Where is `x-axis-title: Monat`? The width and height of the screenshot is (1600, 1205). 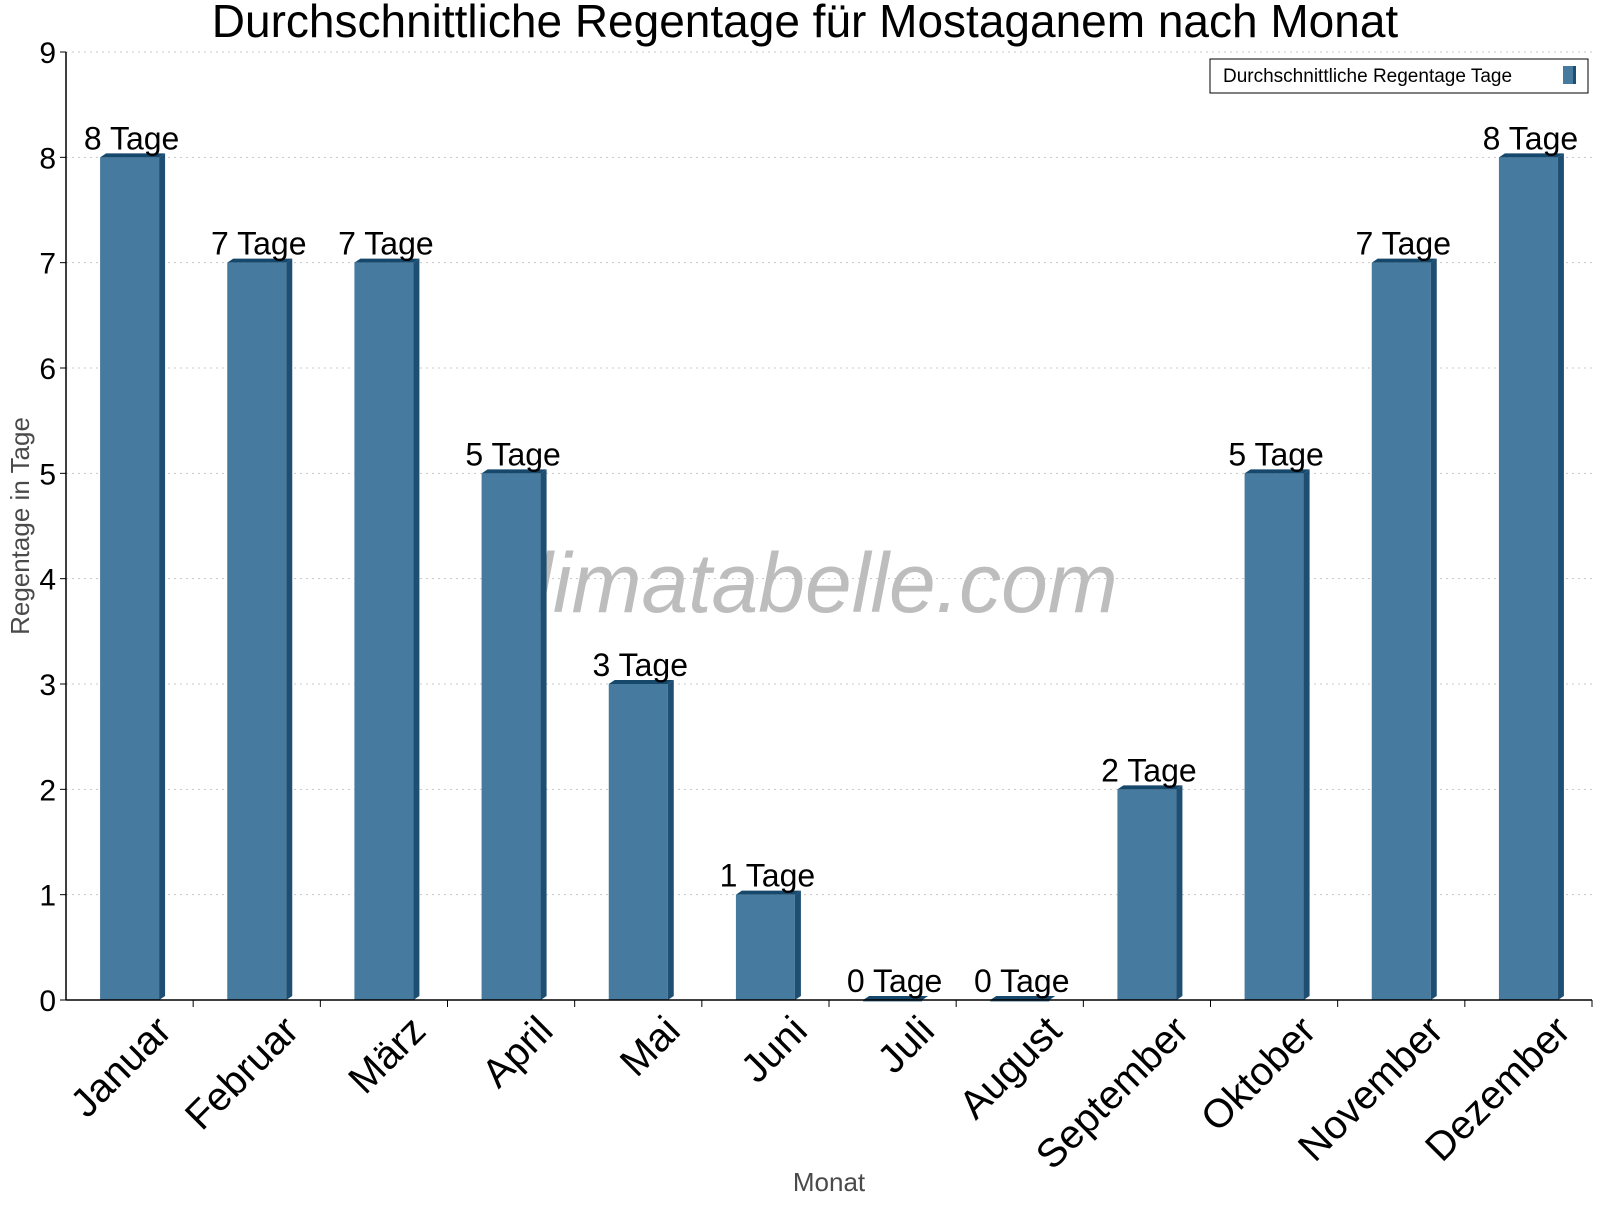 x-axis-title: Monat is located at coordinates (829, 1182).